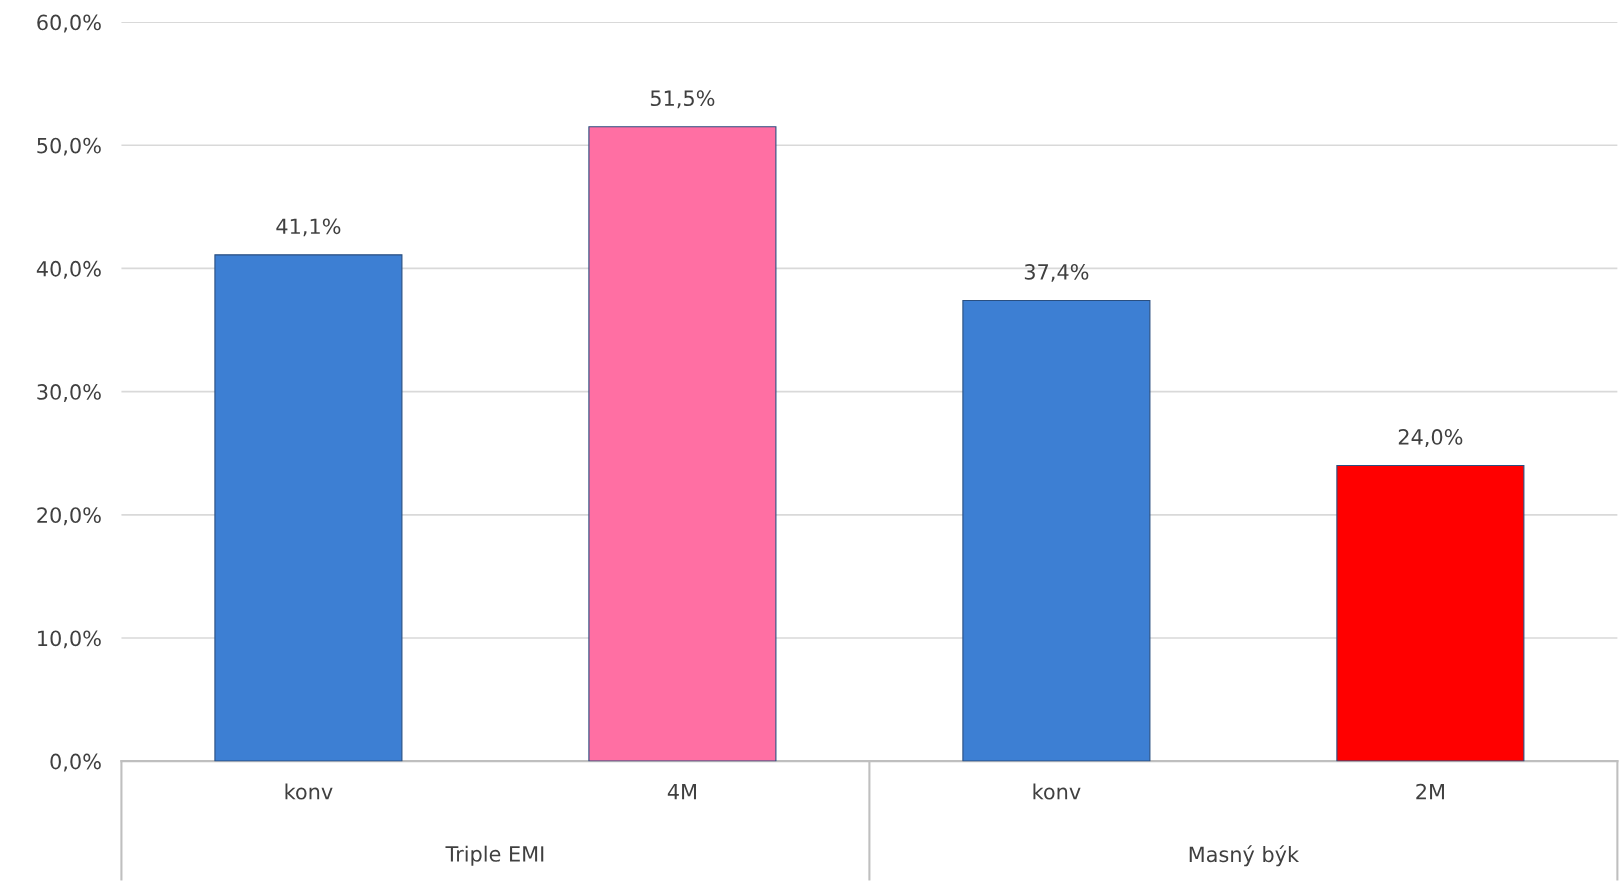  What do you see at coordinates (1430, 438) in the screenshot?
I see `data-label: 24,0%` at bounding box center [1430, 438].